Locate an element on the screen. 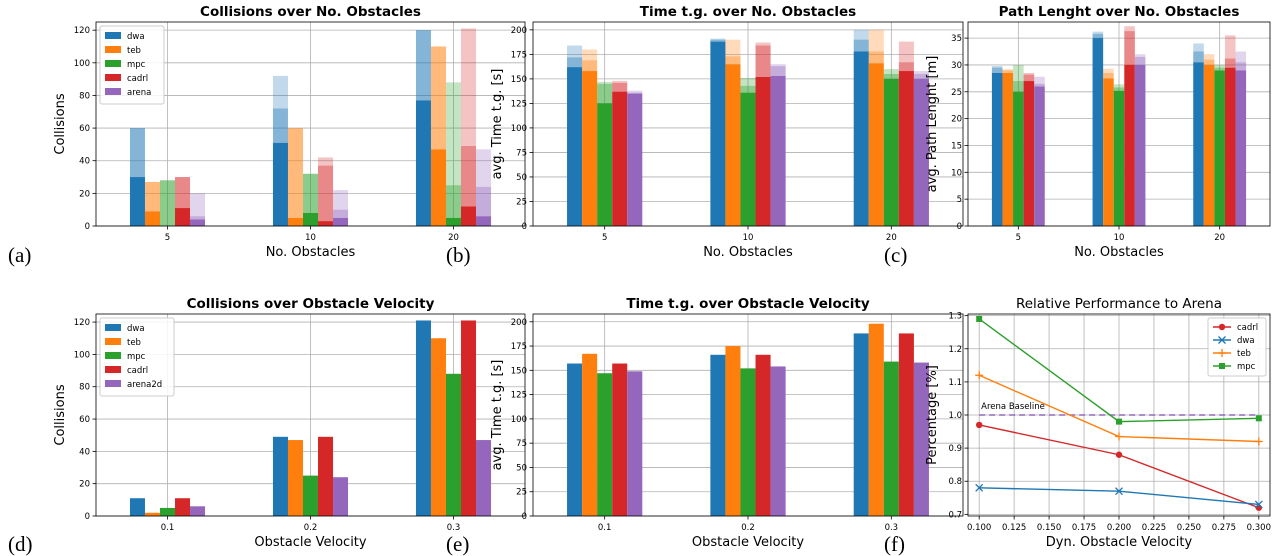  x-axis-label: Obstacle Velocity is located at coordinates (310, 542).